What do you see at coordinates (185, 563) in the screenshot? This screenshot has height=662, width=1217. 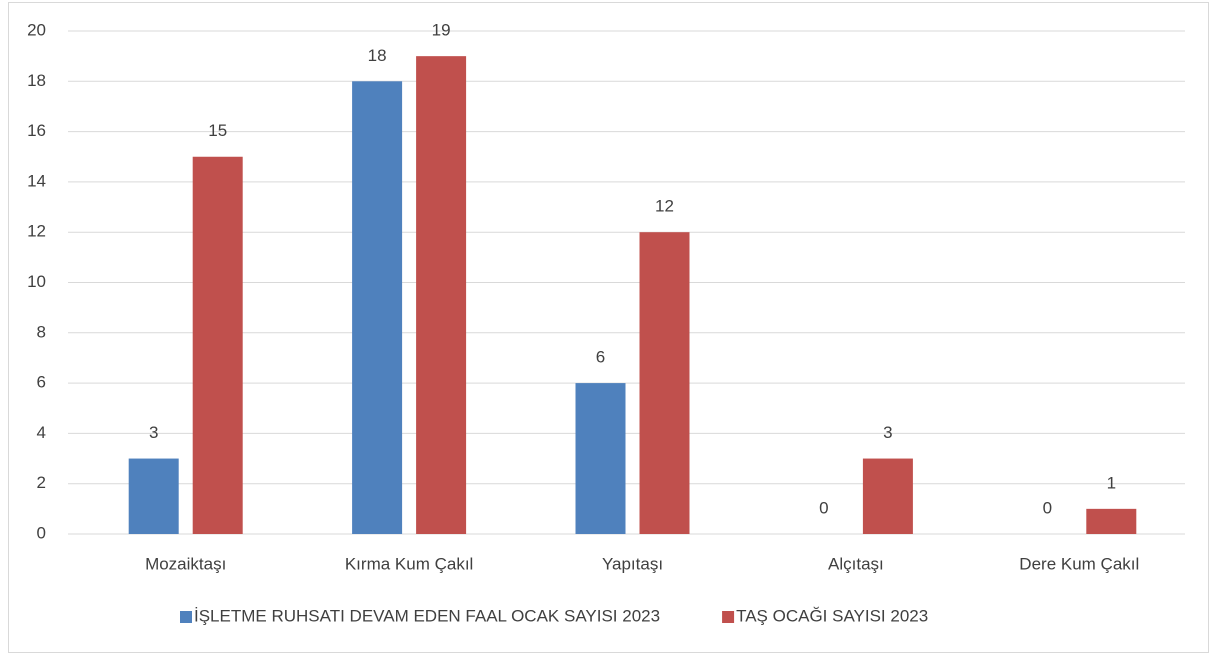 I see `x-tick-label: Mozaiktaşı` at bounding box center [185, 563].